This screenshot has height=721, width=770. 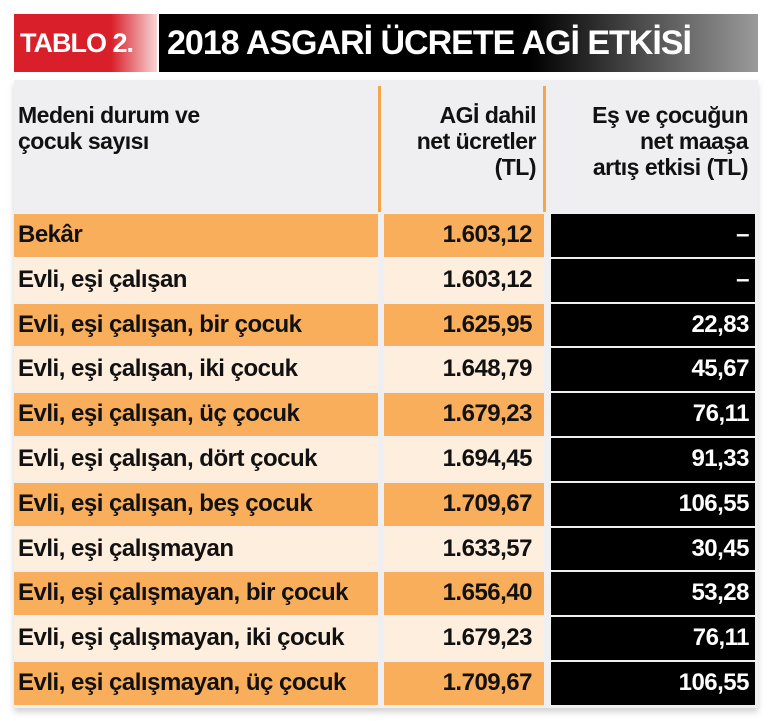 I want to click on row-label: Evli, eşi çalışan, so click(x=196, y=280).